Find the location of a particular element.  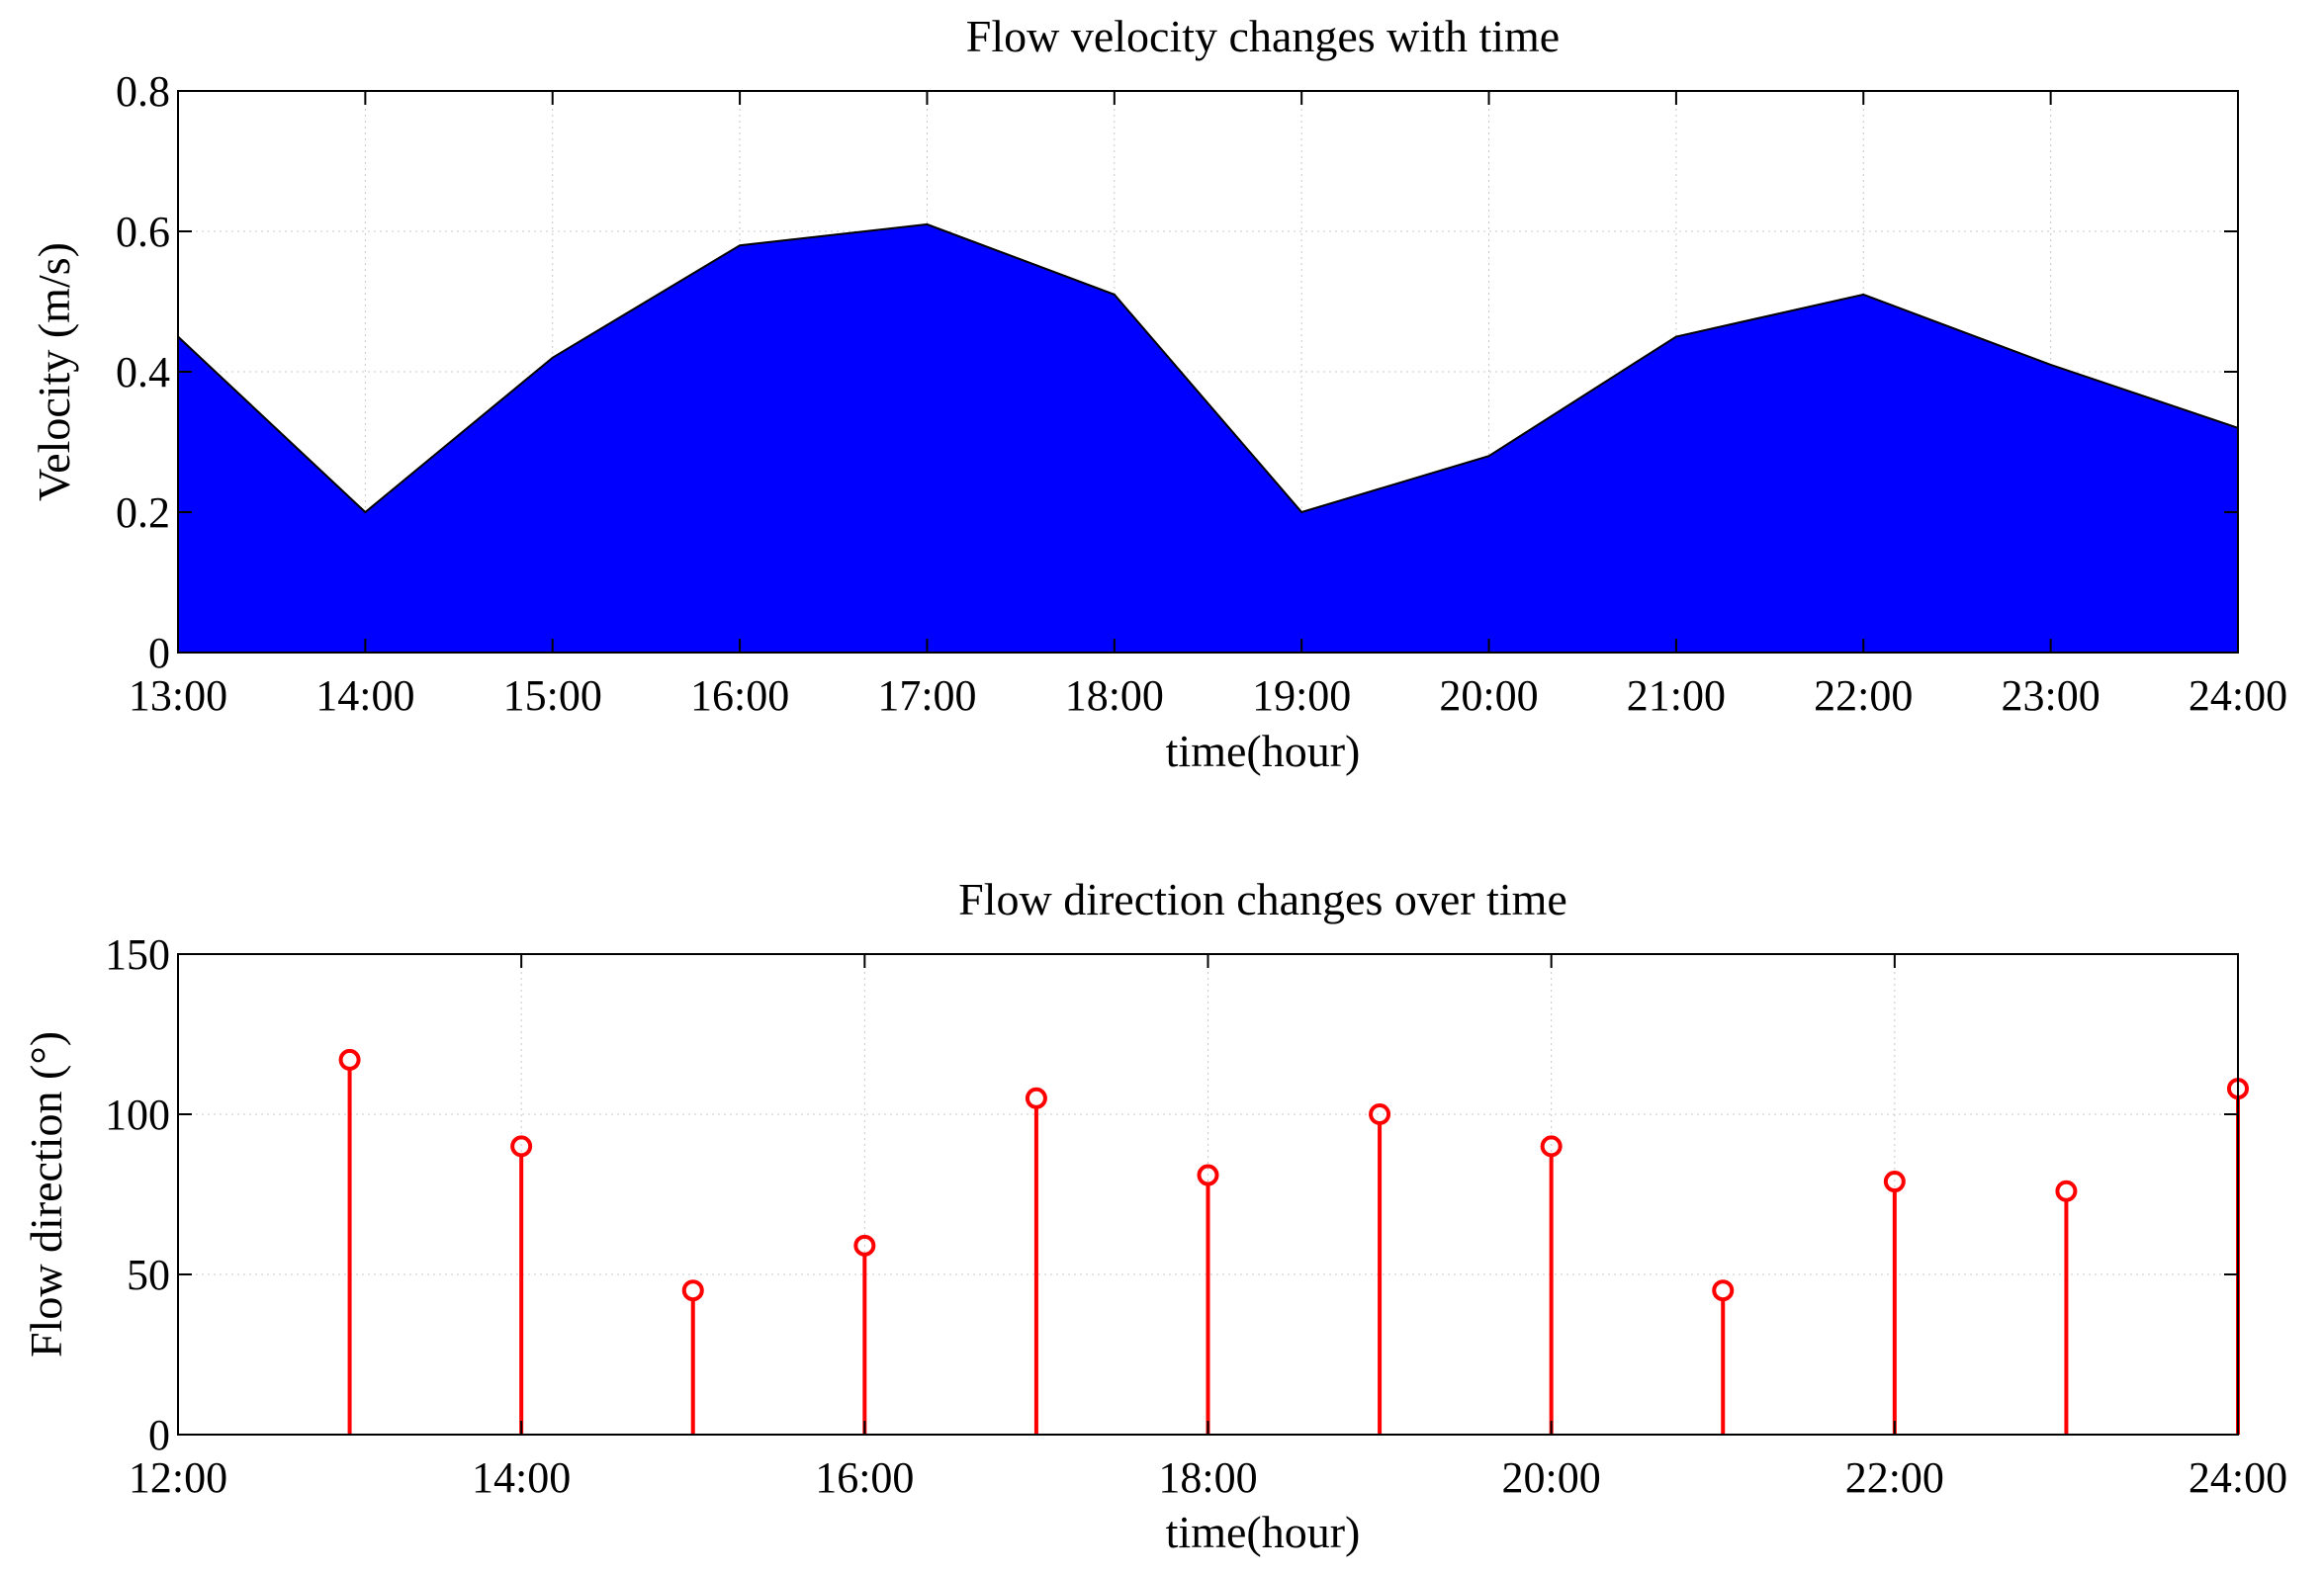

direction-x-tick-label: 20:00 is located at coordinates (1551, 1477).